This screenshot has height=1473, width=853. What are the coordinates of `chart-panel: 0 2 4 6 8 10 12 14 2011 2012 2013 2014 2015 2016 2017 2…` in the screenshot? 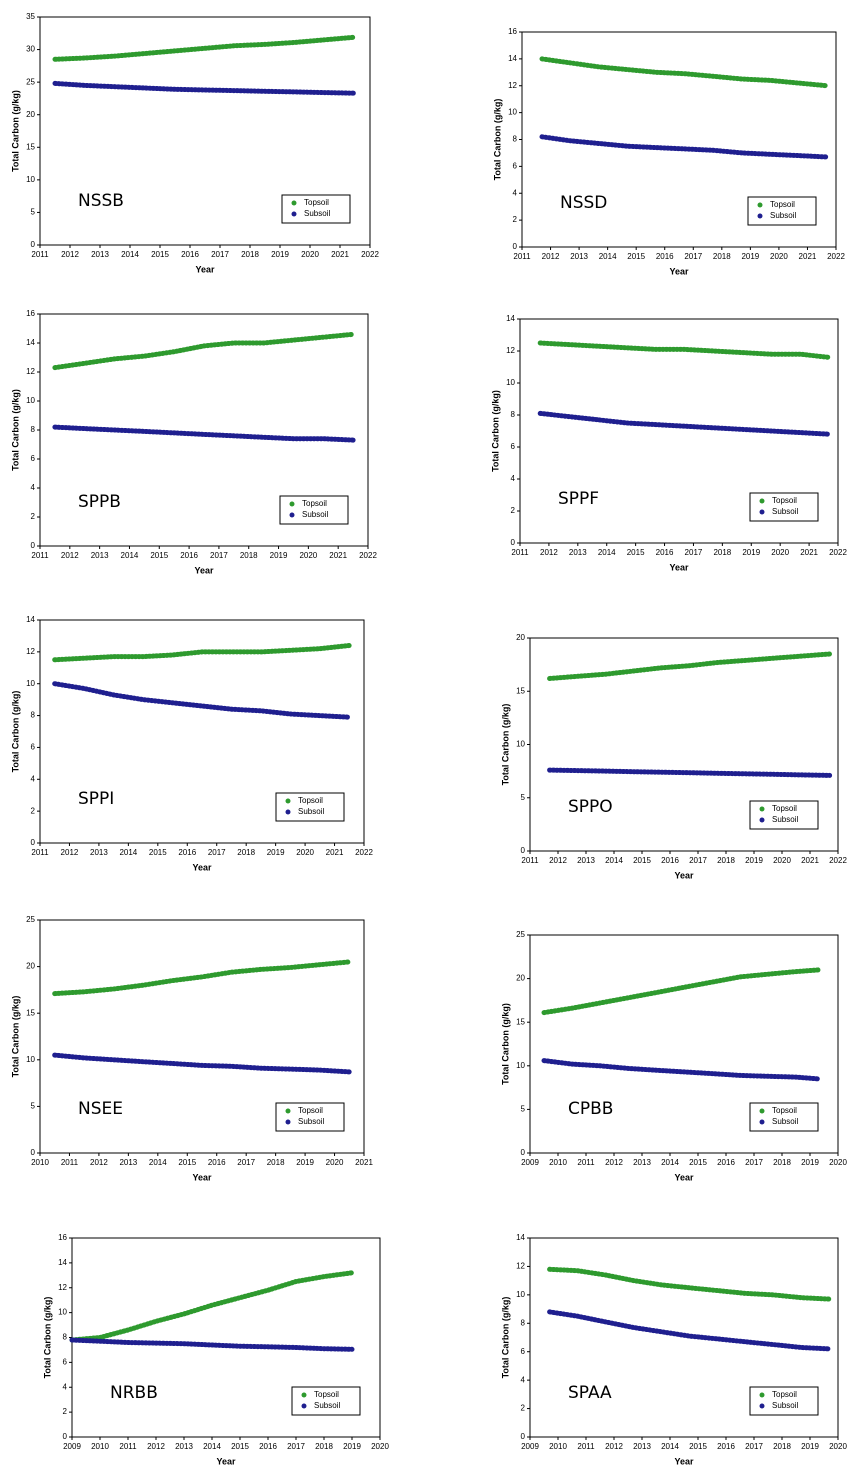 It's located at (668, 443).